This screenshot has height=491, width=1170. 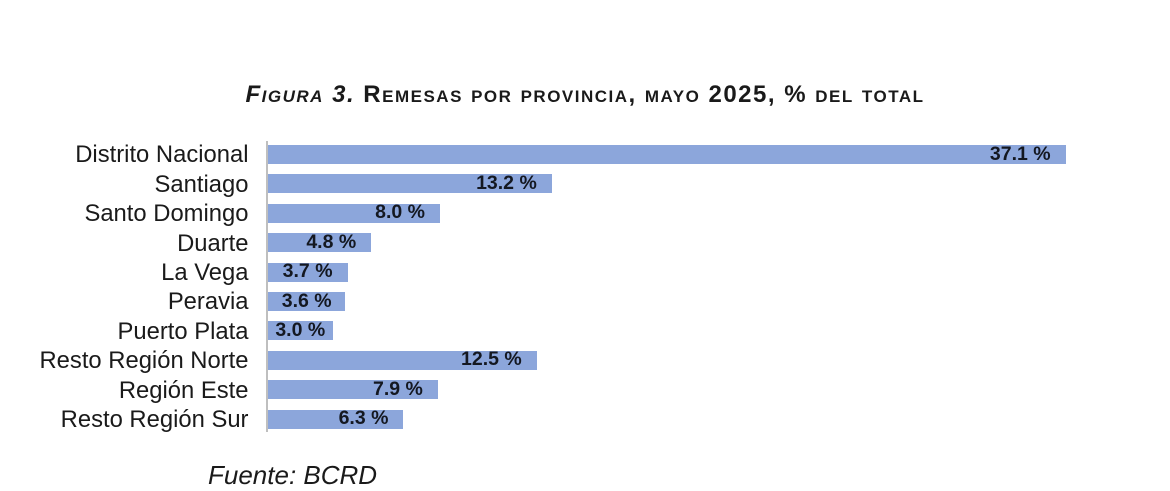 What do you see at coordinates (363, 418) in the screenshot?
I see `bar-value-label: 6.3 %` at bounding box center [363, 418].